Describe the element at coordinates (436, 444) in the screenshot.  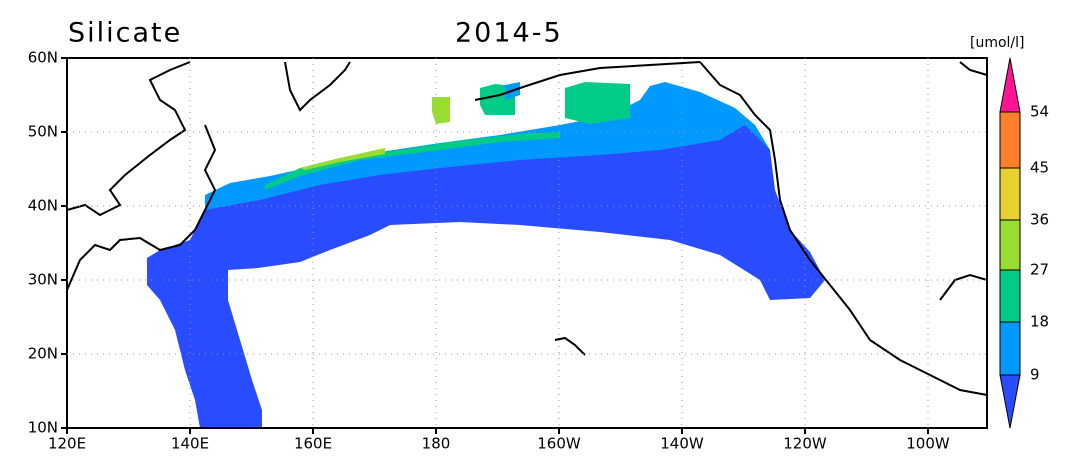
I see `x-tick-label: 180` at that location.